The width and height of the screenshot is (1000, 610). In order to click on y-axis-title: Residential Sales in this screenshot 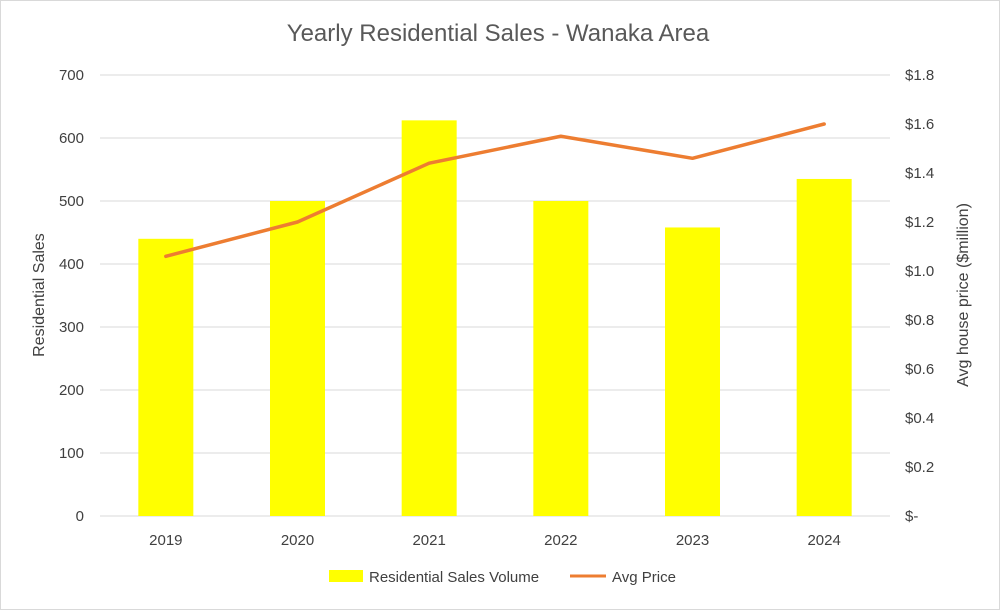, I will do `click(39, 295)`.